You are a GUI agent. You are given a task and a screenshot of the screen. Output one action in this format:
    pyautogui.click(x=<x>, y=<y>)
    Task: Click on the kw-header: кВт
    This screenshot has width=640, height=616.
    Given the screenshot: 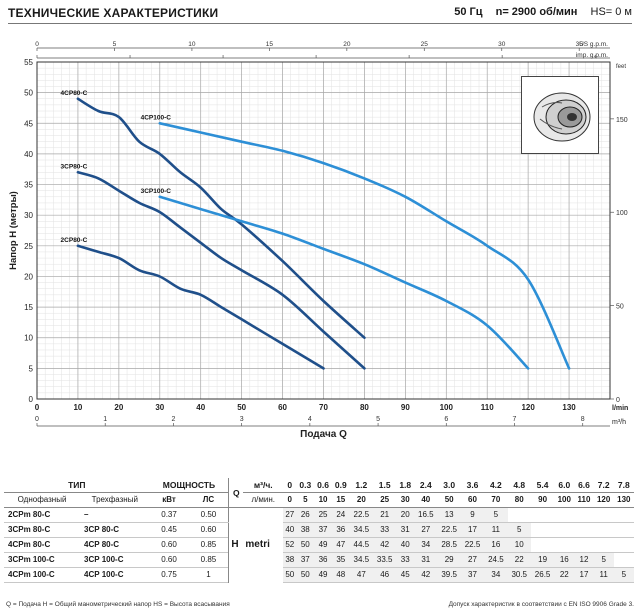 What is the action you would take?
    pyautogui.click(x=169, y=500)
    